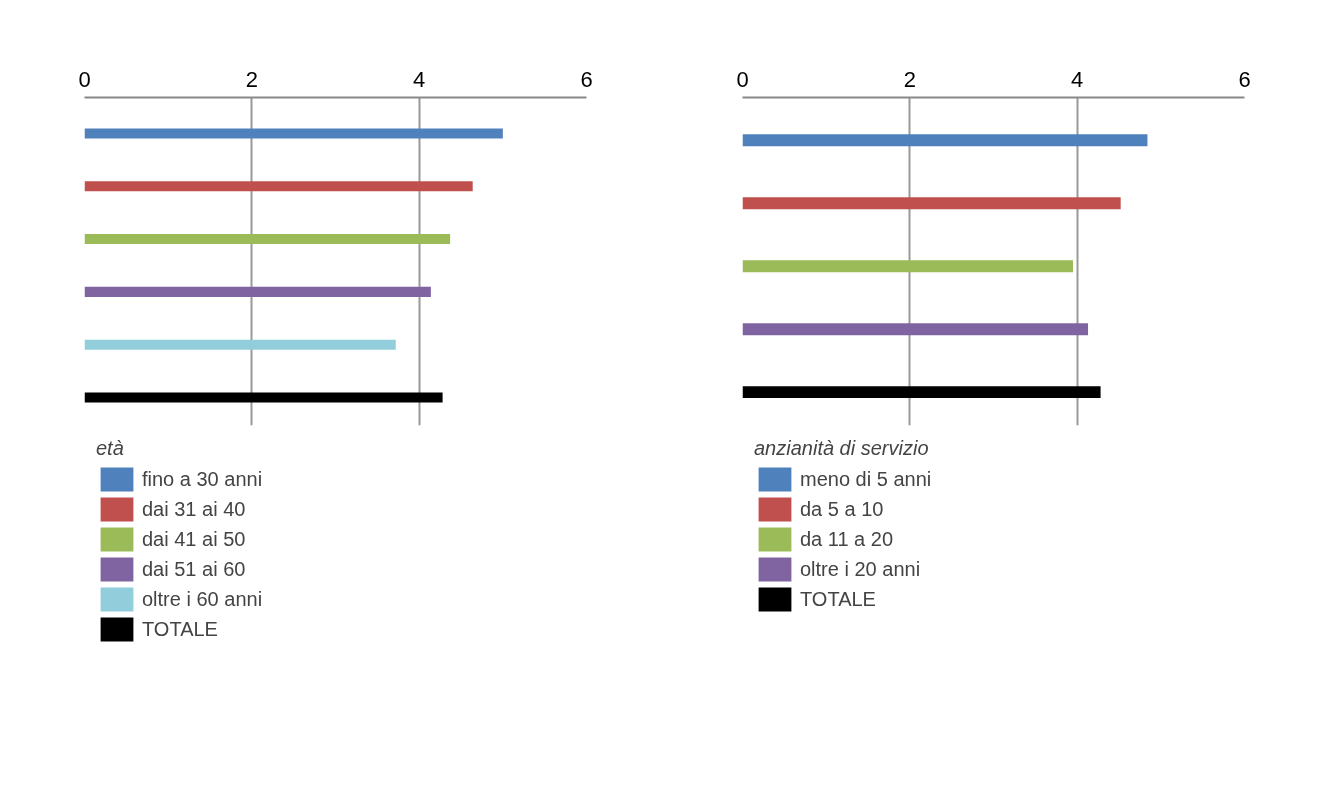 This screenshot has width=1322, height=796. I want to click on legend-title: anzianità di servizio, so click(842, 448).